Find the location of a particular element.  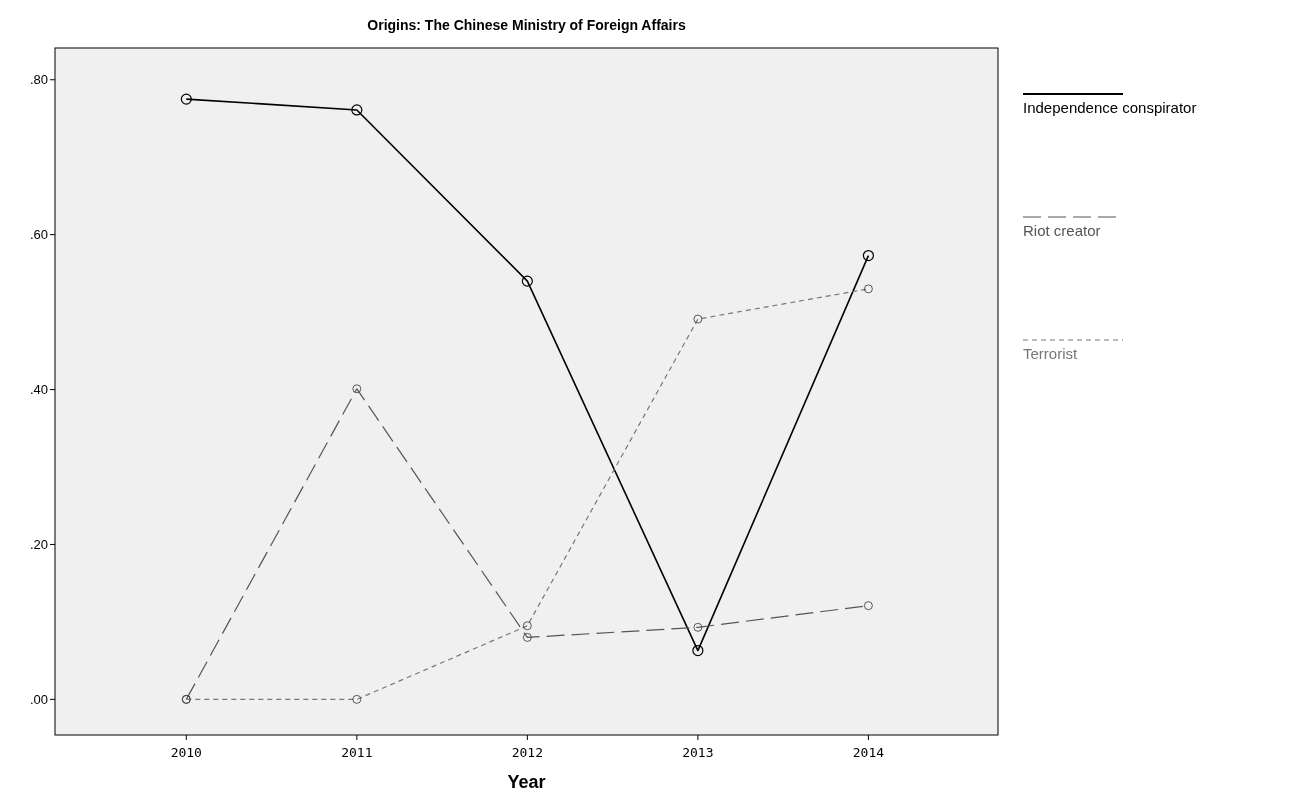

y-tick-label: .60 is located at coordinates (38, 235).